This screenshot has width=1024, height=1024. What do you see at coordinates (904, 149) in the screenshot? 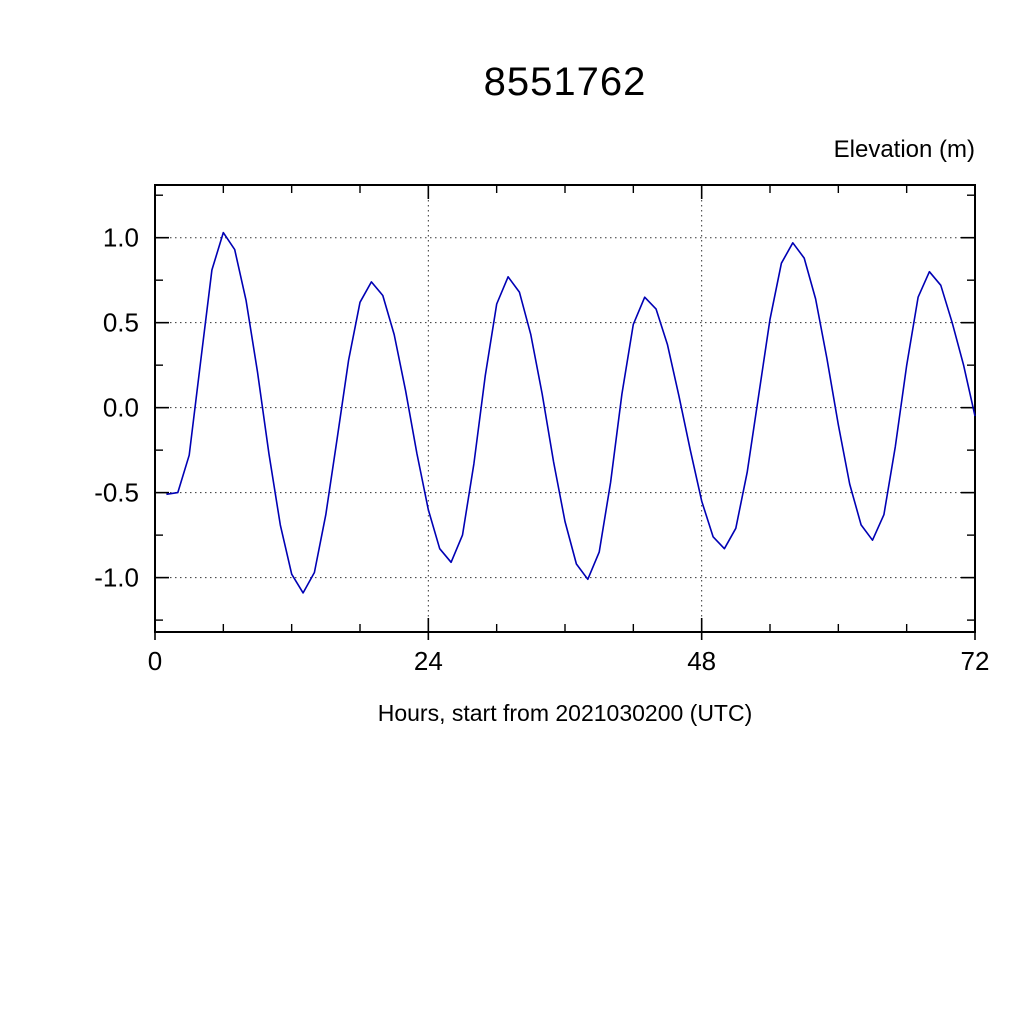
I see `y-axis-unit-label: Elevation (m)` at bounding box center [904, 149].